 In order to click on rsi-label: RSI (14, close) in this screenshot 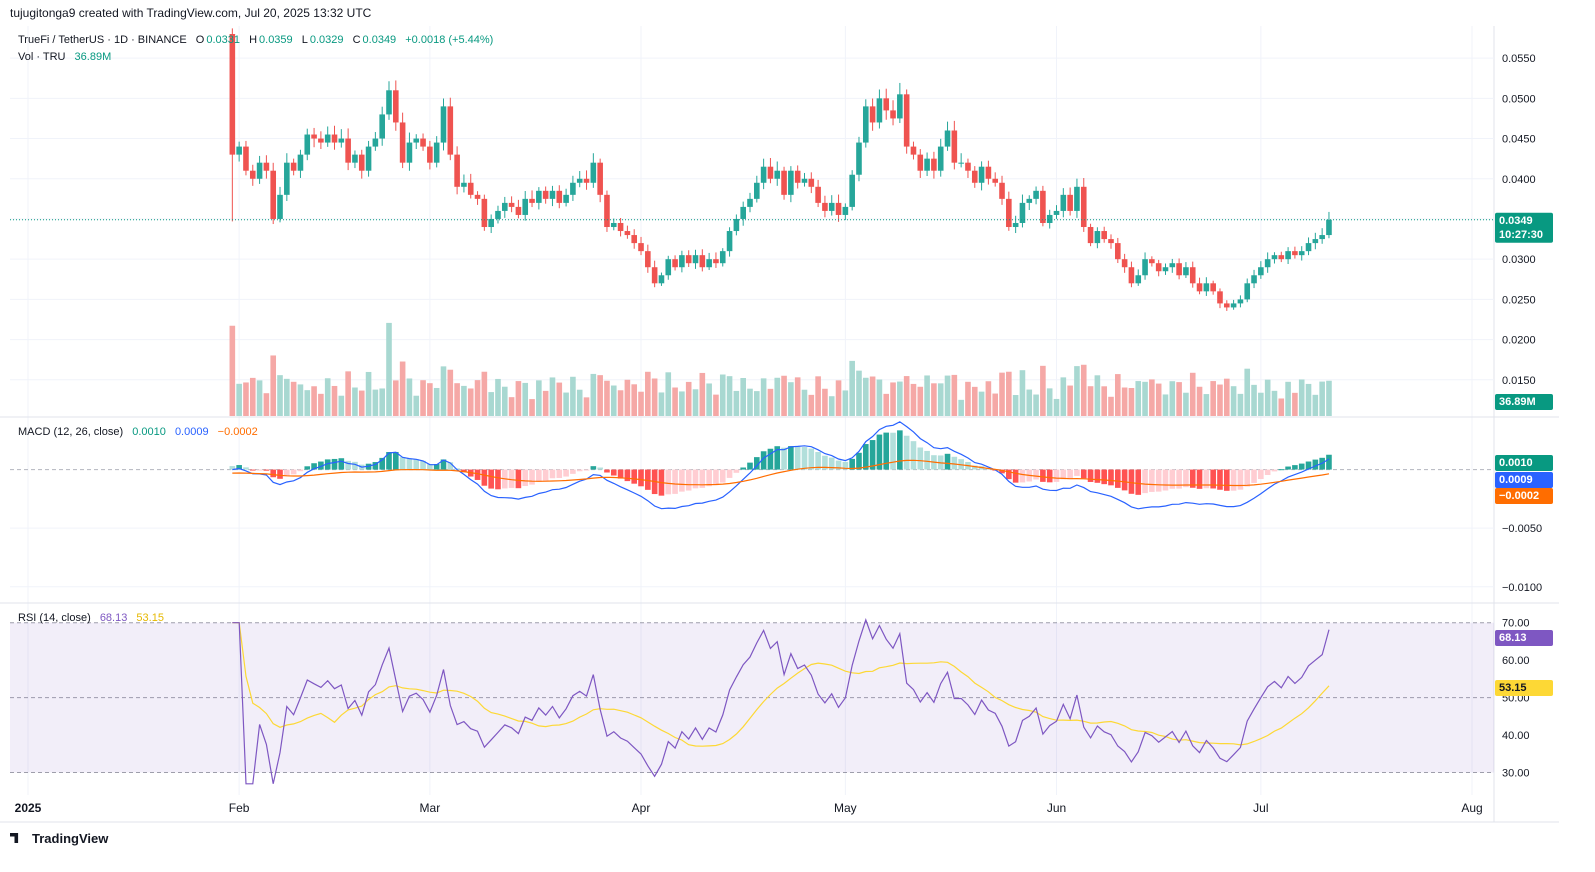, I will do `click(54, 618)`.